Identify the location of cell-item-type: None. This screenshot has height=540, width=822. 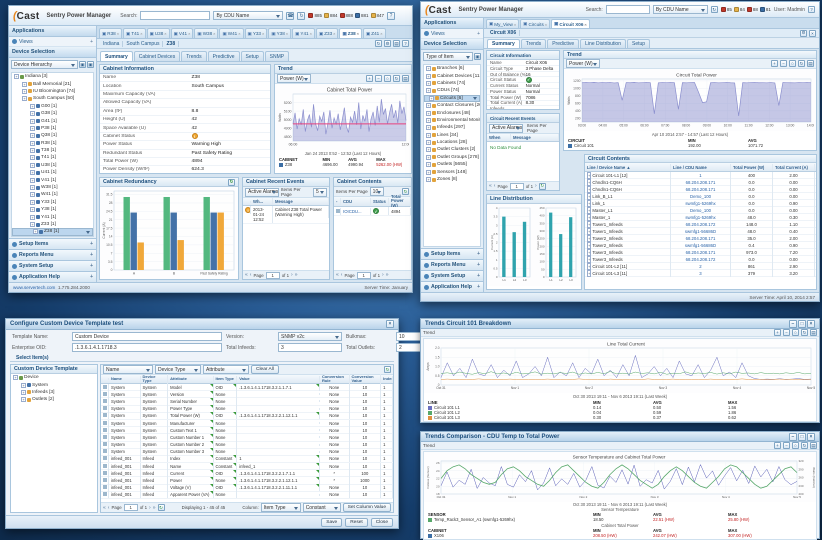
(226, 495).